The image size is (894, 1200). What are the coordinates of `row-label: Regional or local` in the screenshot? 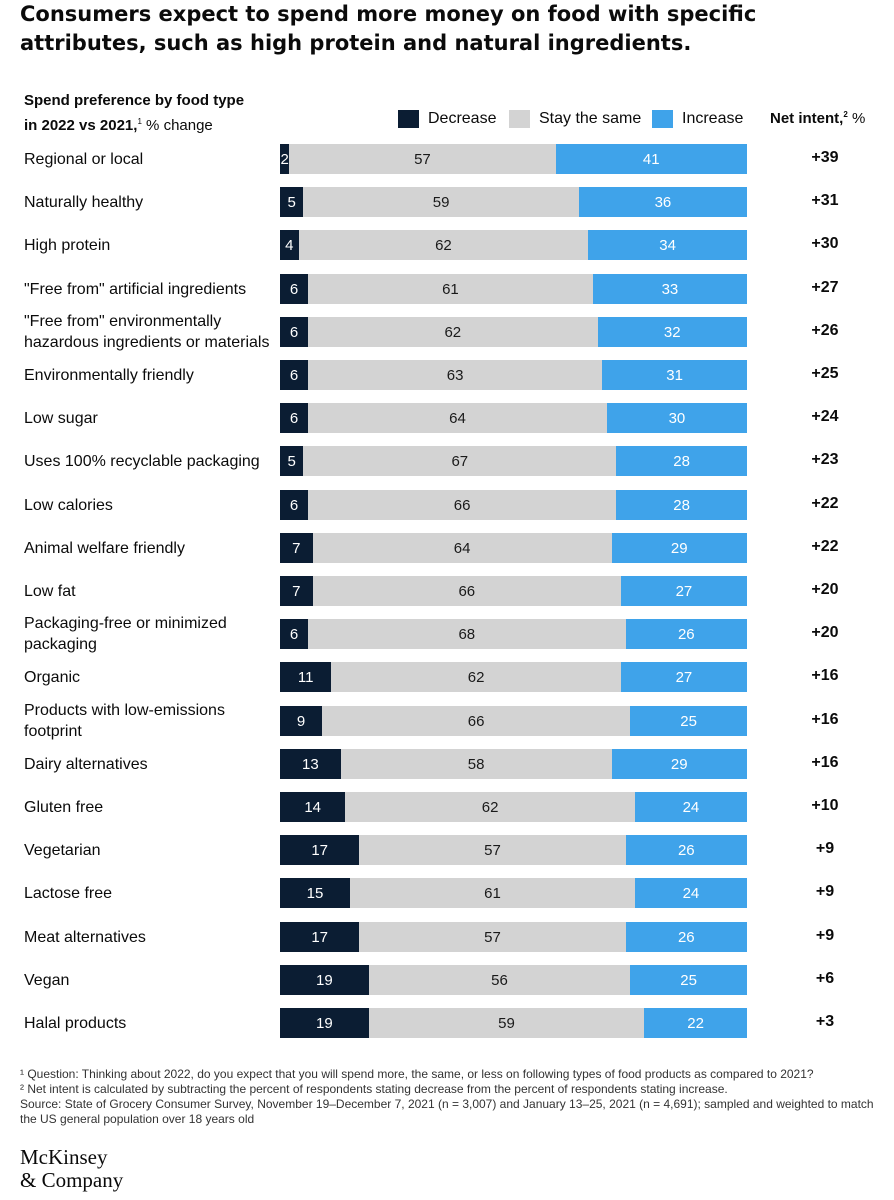 It's located at (84, 159).